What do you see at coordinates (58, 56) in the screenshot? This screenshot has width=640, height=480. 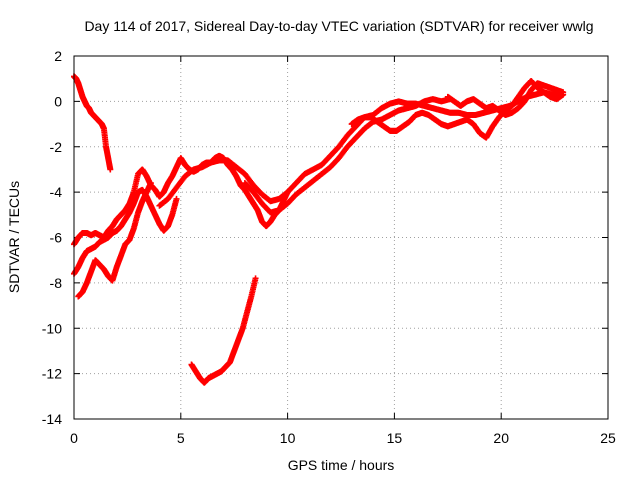 I see `y-tick-label: 2` at bounding box center [58, 56].